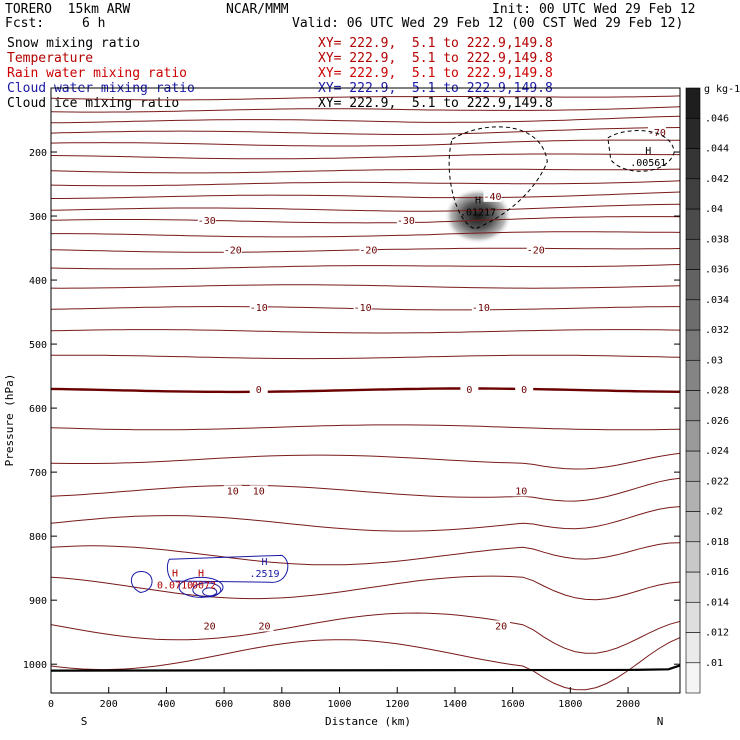 The width and height of the screenshot is (740, 740). Describe the element at coordinates (722, 89) in the screenshot. I see `colorbar-units: g kg-1` at that location.